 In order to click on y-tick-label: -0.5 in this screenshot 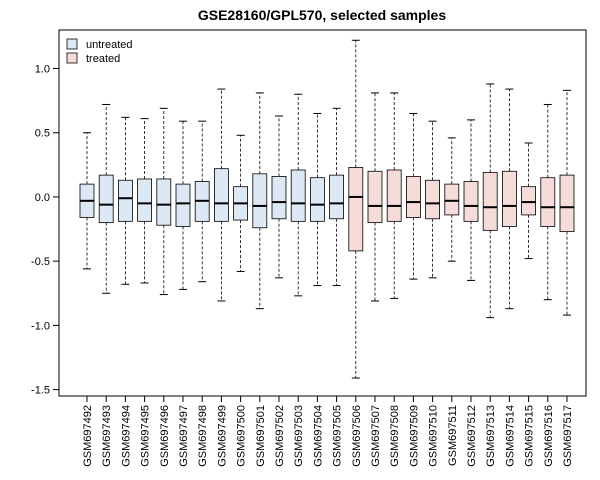, I will do `click(40, 262)`.